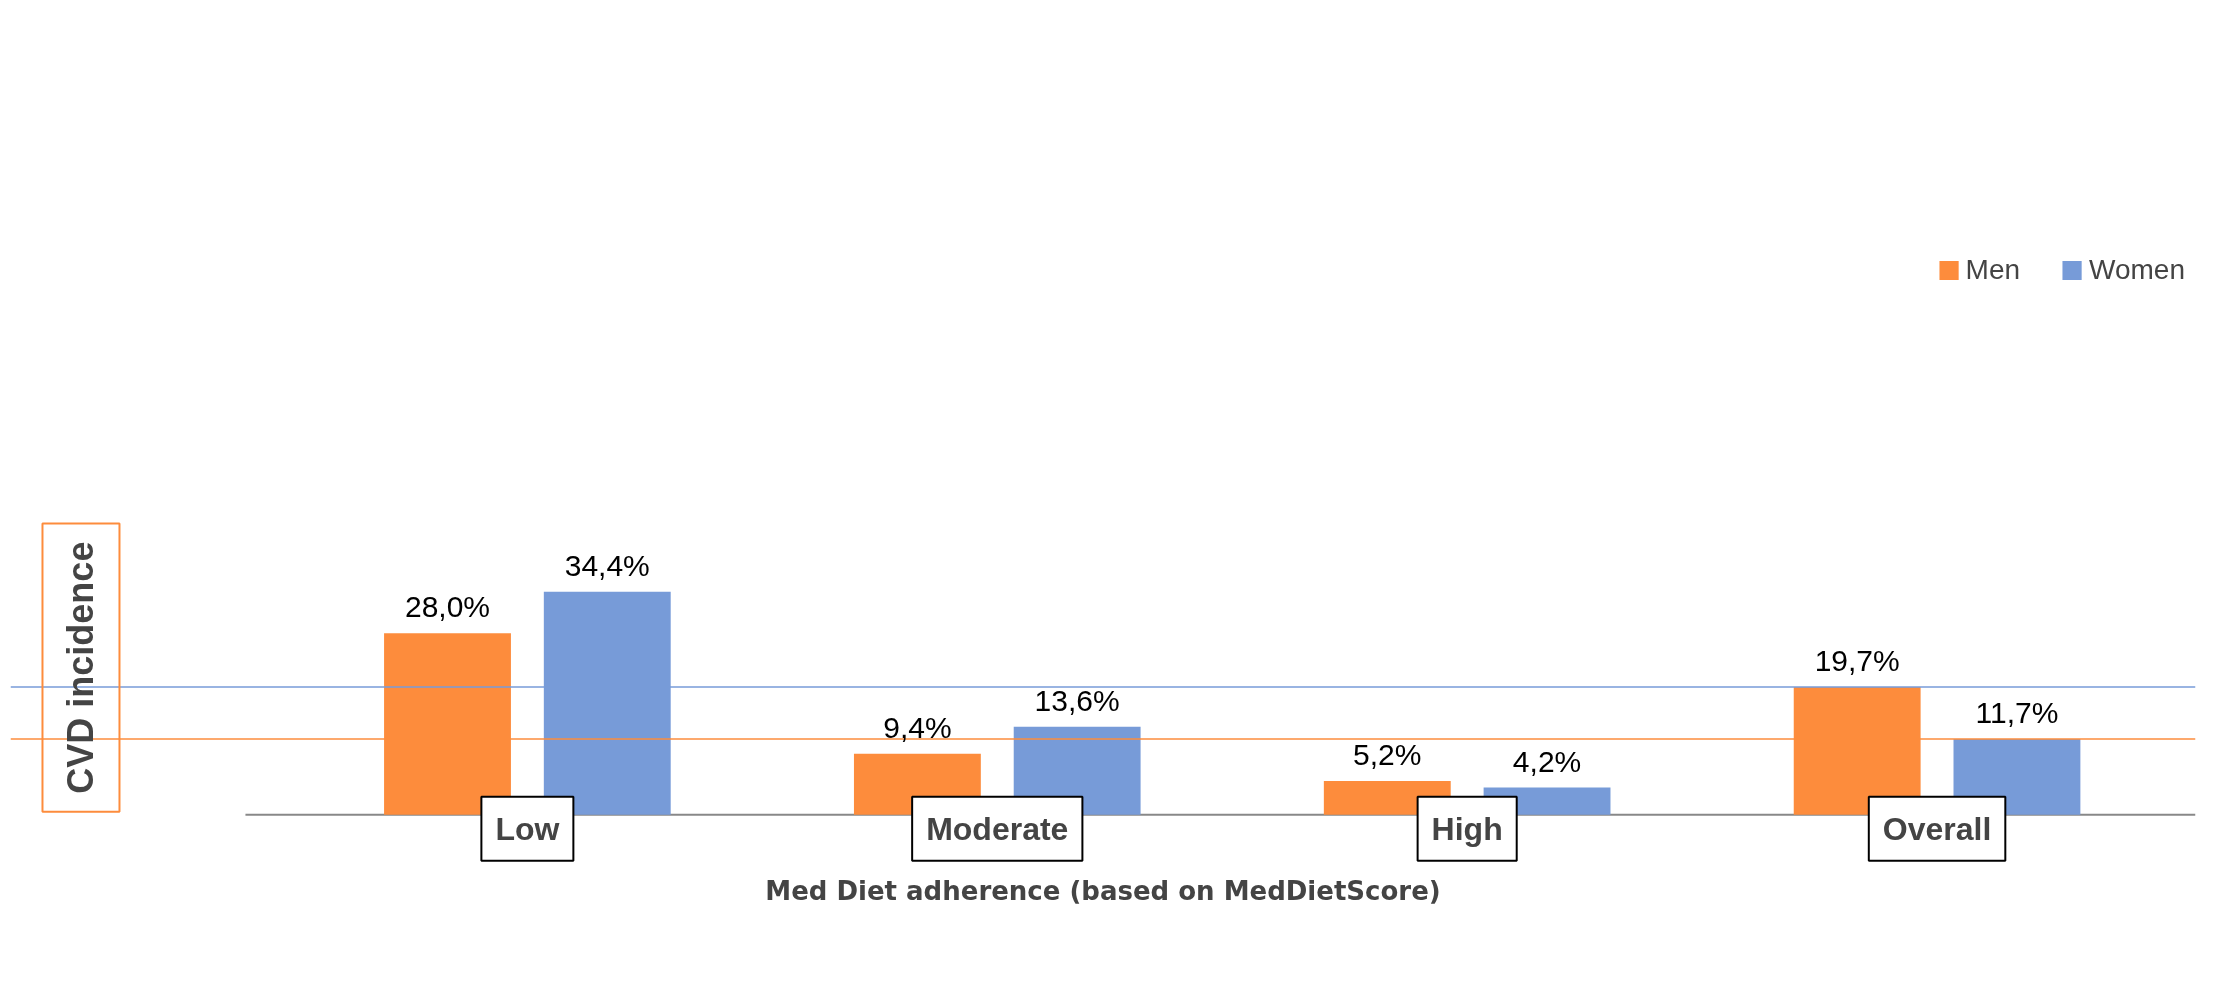  I want to click on x-tick-label: Moderate, so click(997, 828).